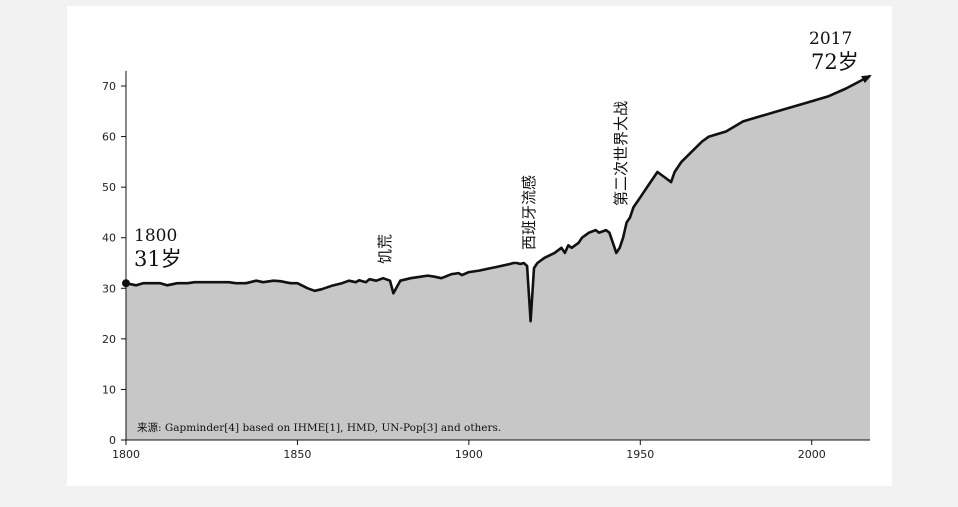 The height and width of the screenshot is (507, 958). Describe the element at coordinates (109, 238) in the screenshot. I see `y-tick-label: 40` at that location.